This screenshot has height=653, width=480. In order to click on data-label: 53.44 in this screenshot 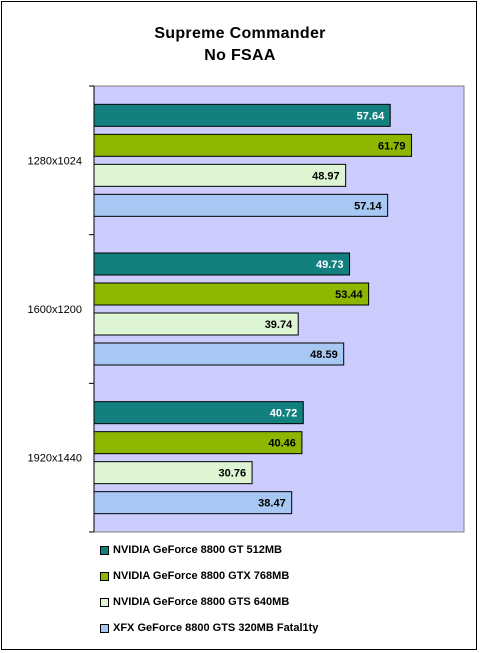, I will do `click(349, 295)`.